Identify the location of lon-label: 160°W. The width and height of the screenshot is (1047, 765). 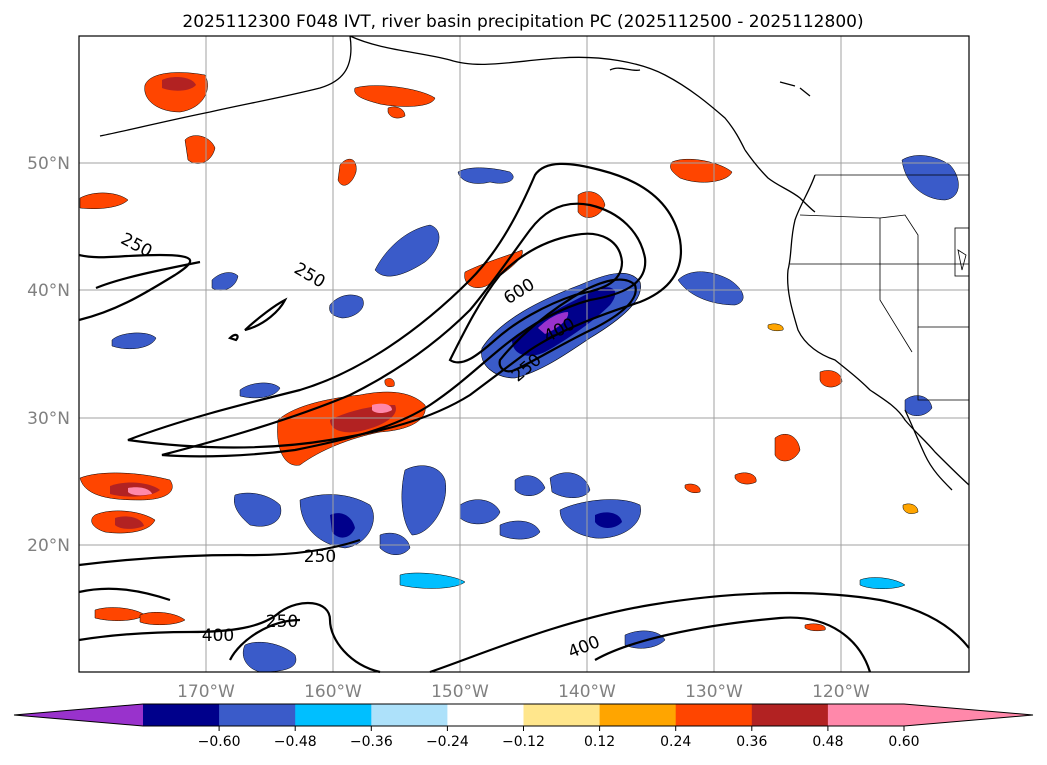
(333, 692).